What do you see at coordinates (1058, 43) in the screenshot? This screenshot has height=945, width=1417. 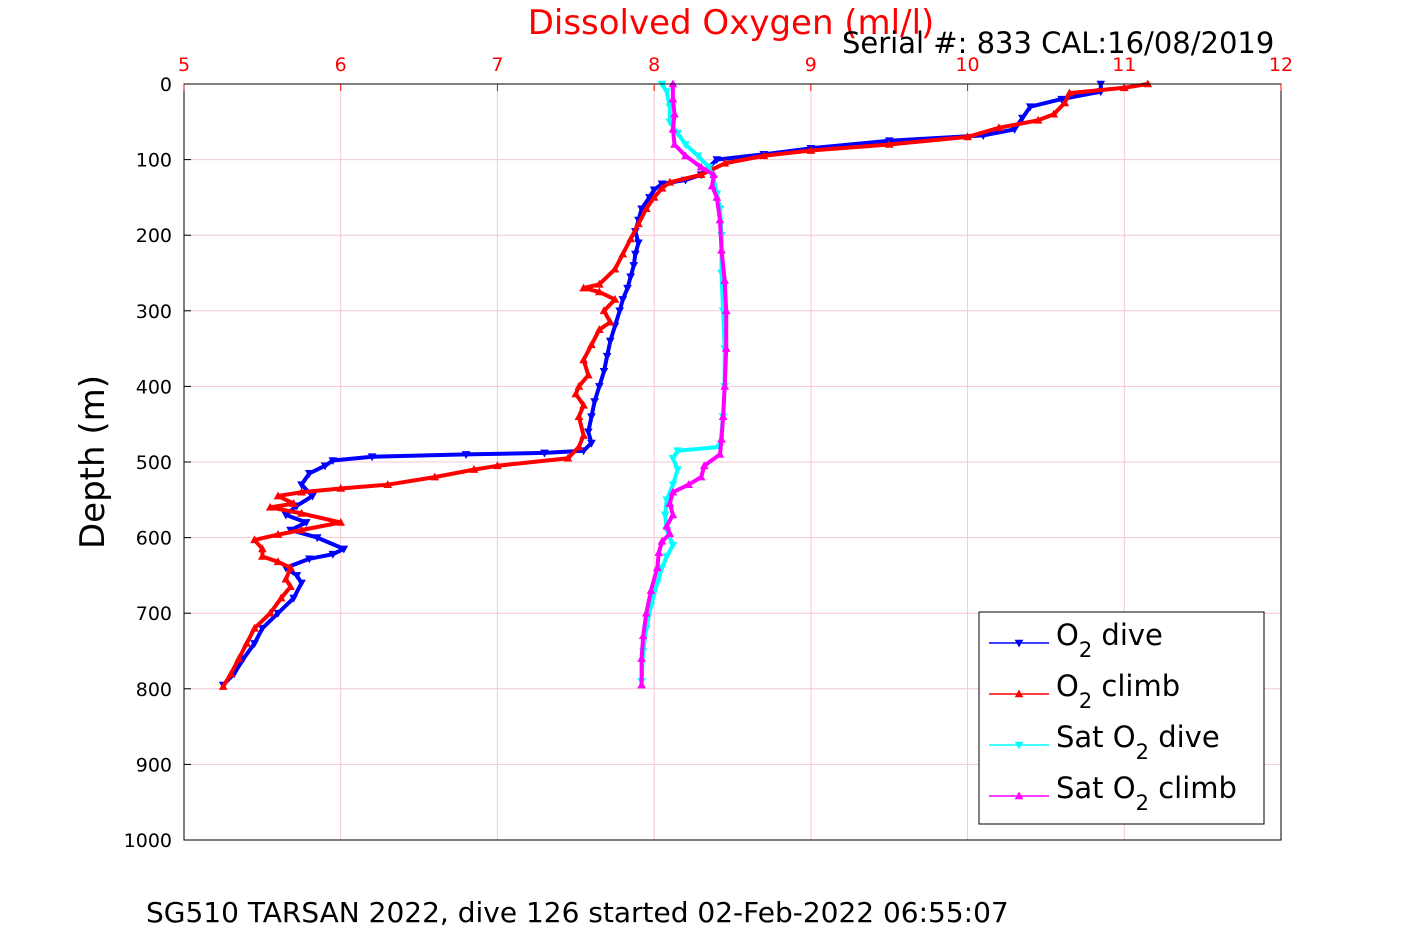 I see `serial-annotation: Serial #: 833 CAL:16/08/2019` at bounding box center [1058, 43].